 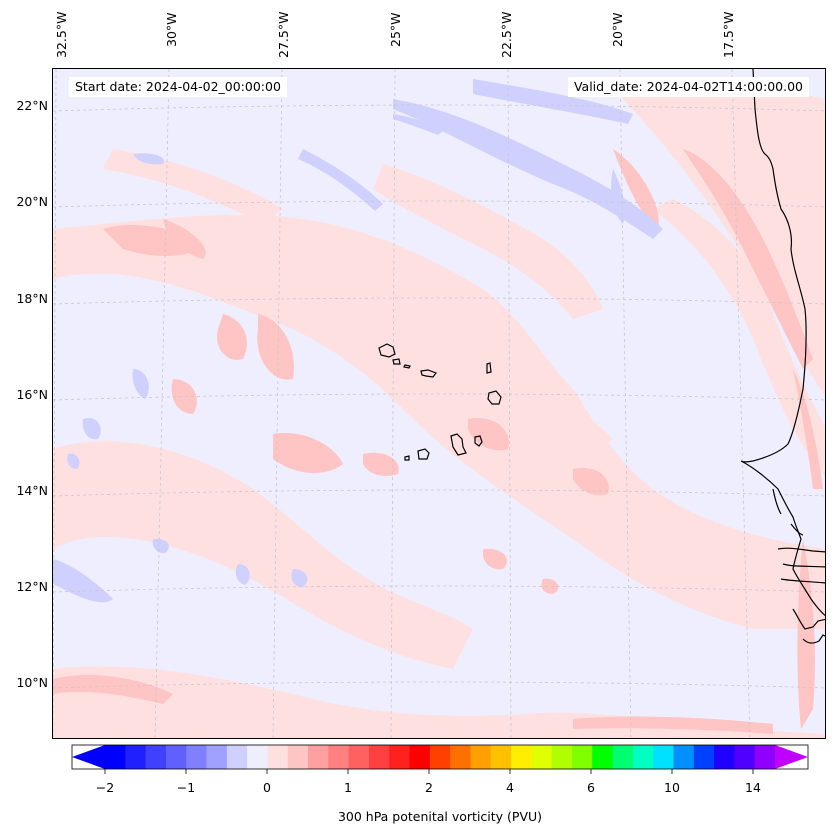 What do you see at coordinates (429, 787) in the screenshot?
I see `colorbar-tick-2: 2` at bounding box center [429, 787].